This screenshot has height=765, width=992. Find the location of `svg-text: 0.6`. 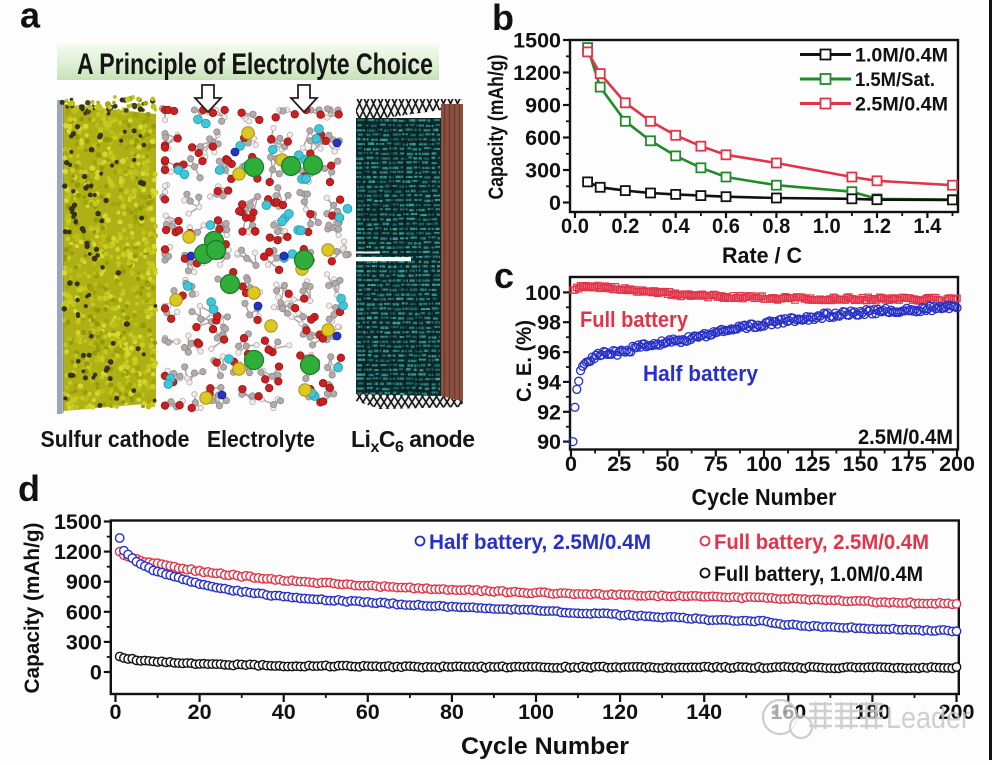

svg-text: 0.6 is located at coordinates (726, 226).